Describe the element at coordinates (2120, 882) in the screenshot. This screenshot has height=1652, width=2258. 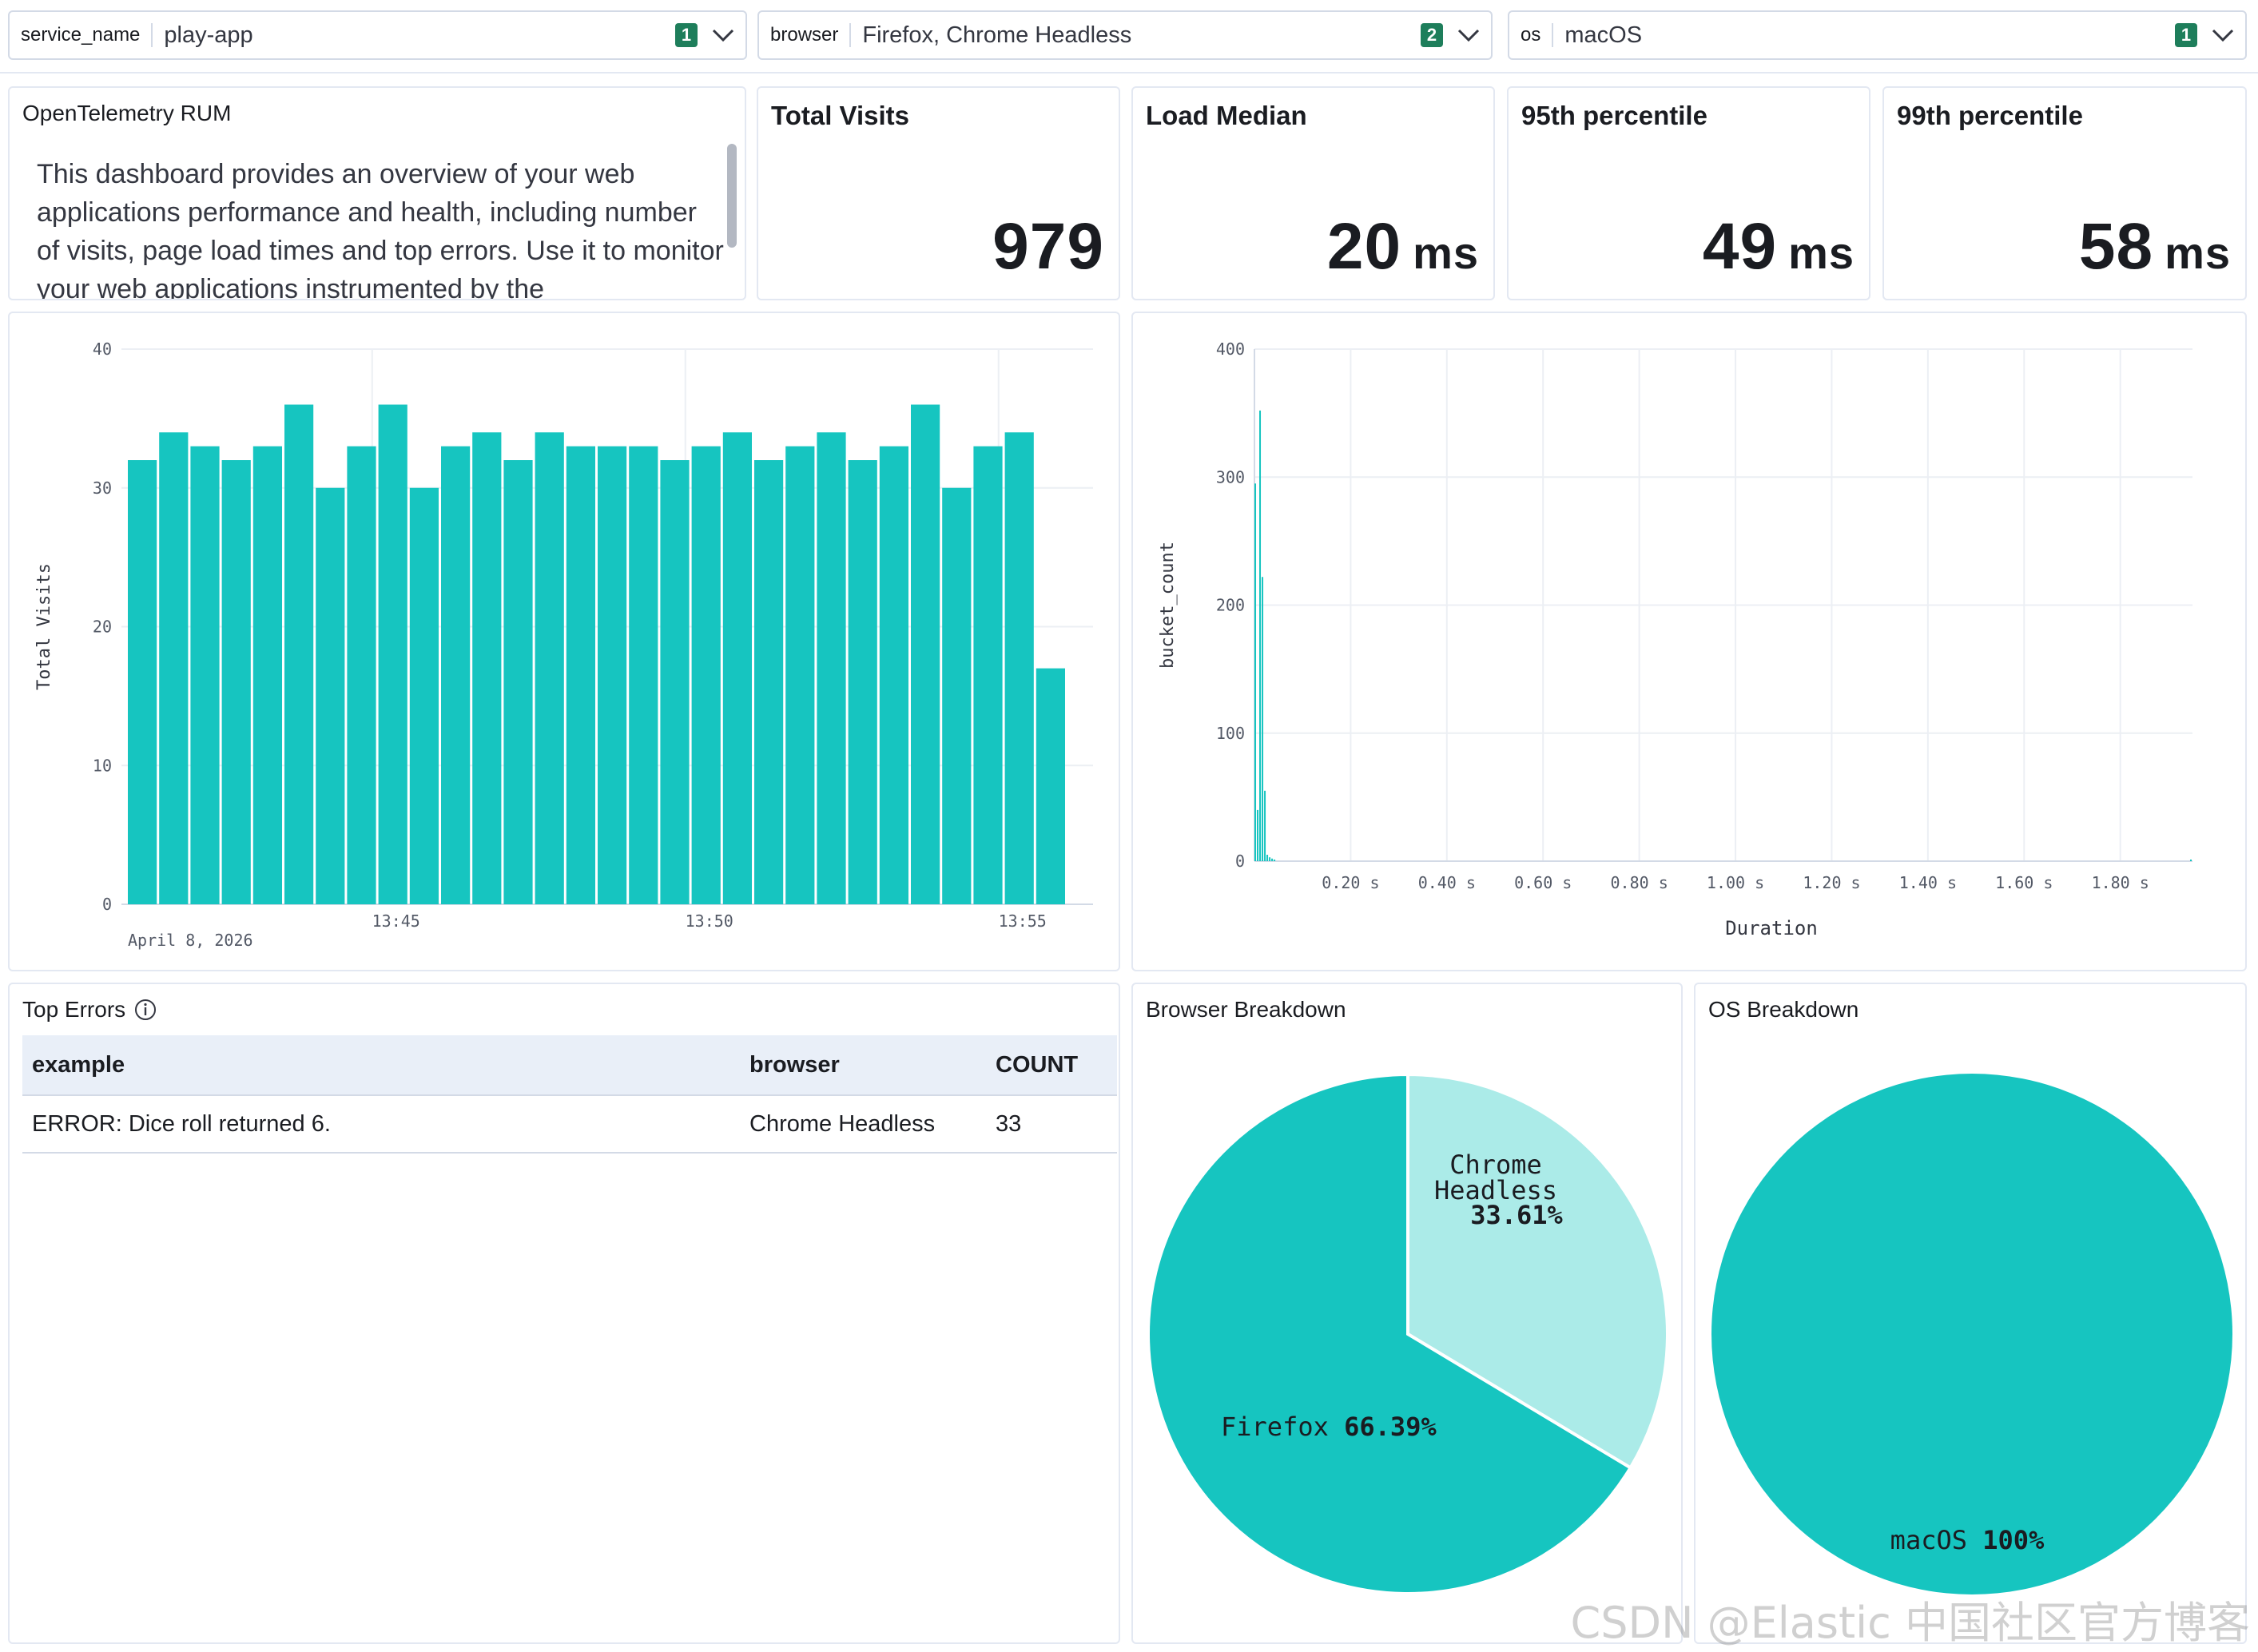
I see `x-tick-label: 1.80 s` at that location.